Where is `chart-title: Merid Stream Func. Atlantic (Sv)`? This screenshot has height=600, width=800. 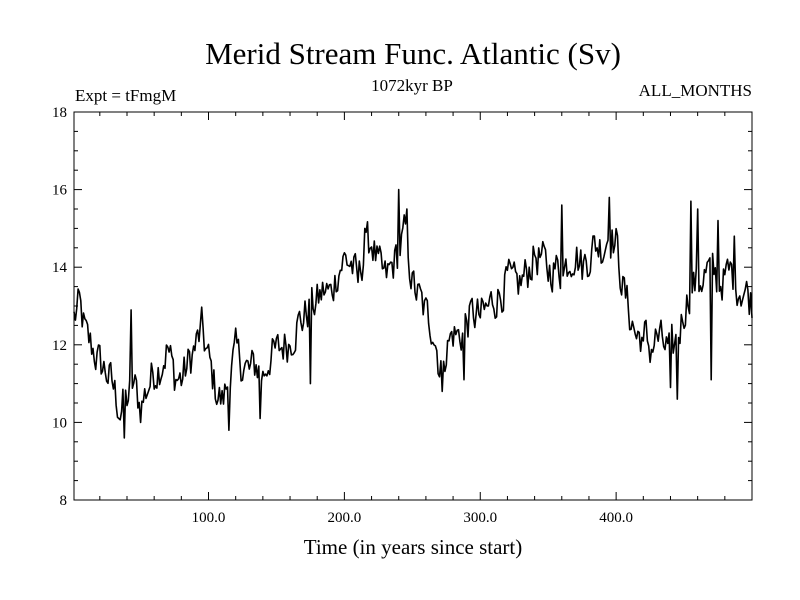 chart-title: Merid Stream Func. Atlantic (Sv) is located at coordinates (413, 53).